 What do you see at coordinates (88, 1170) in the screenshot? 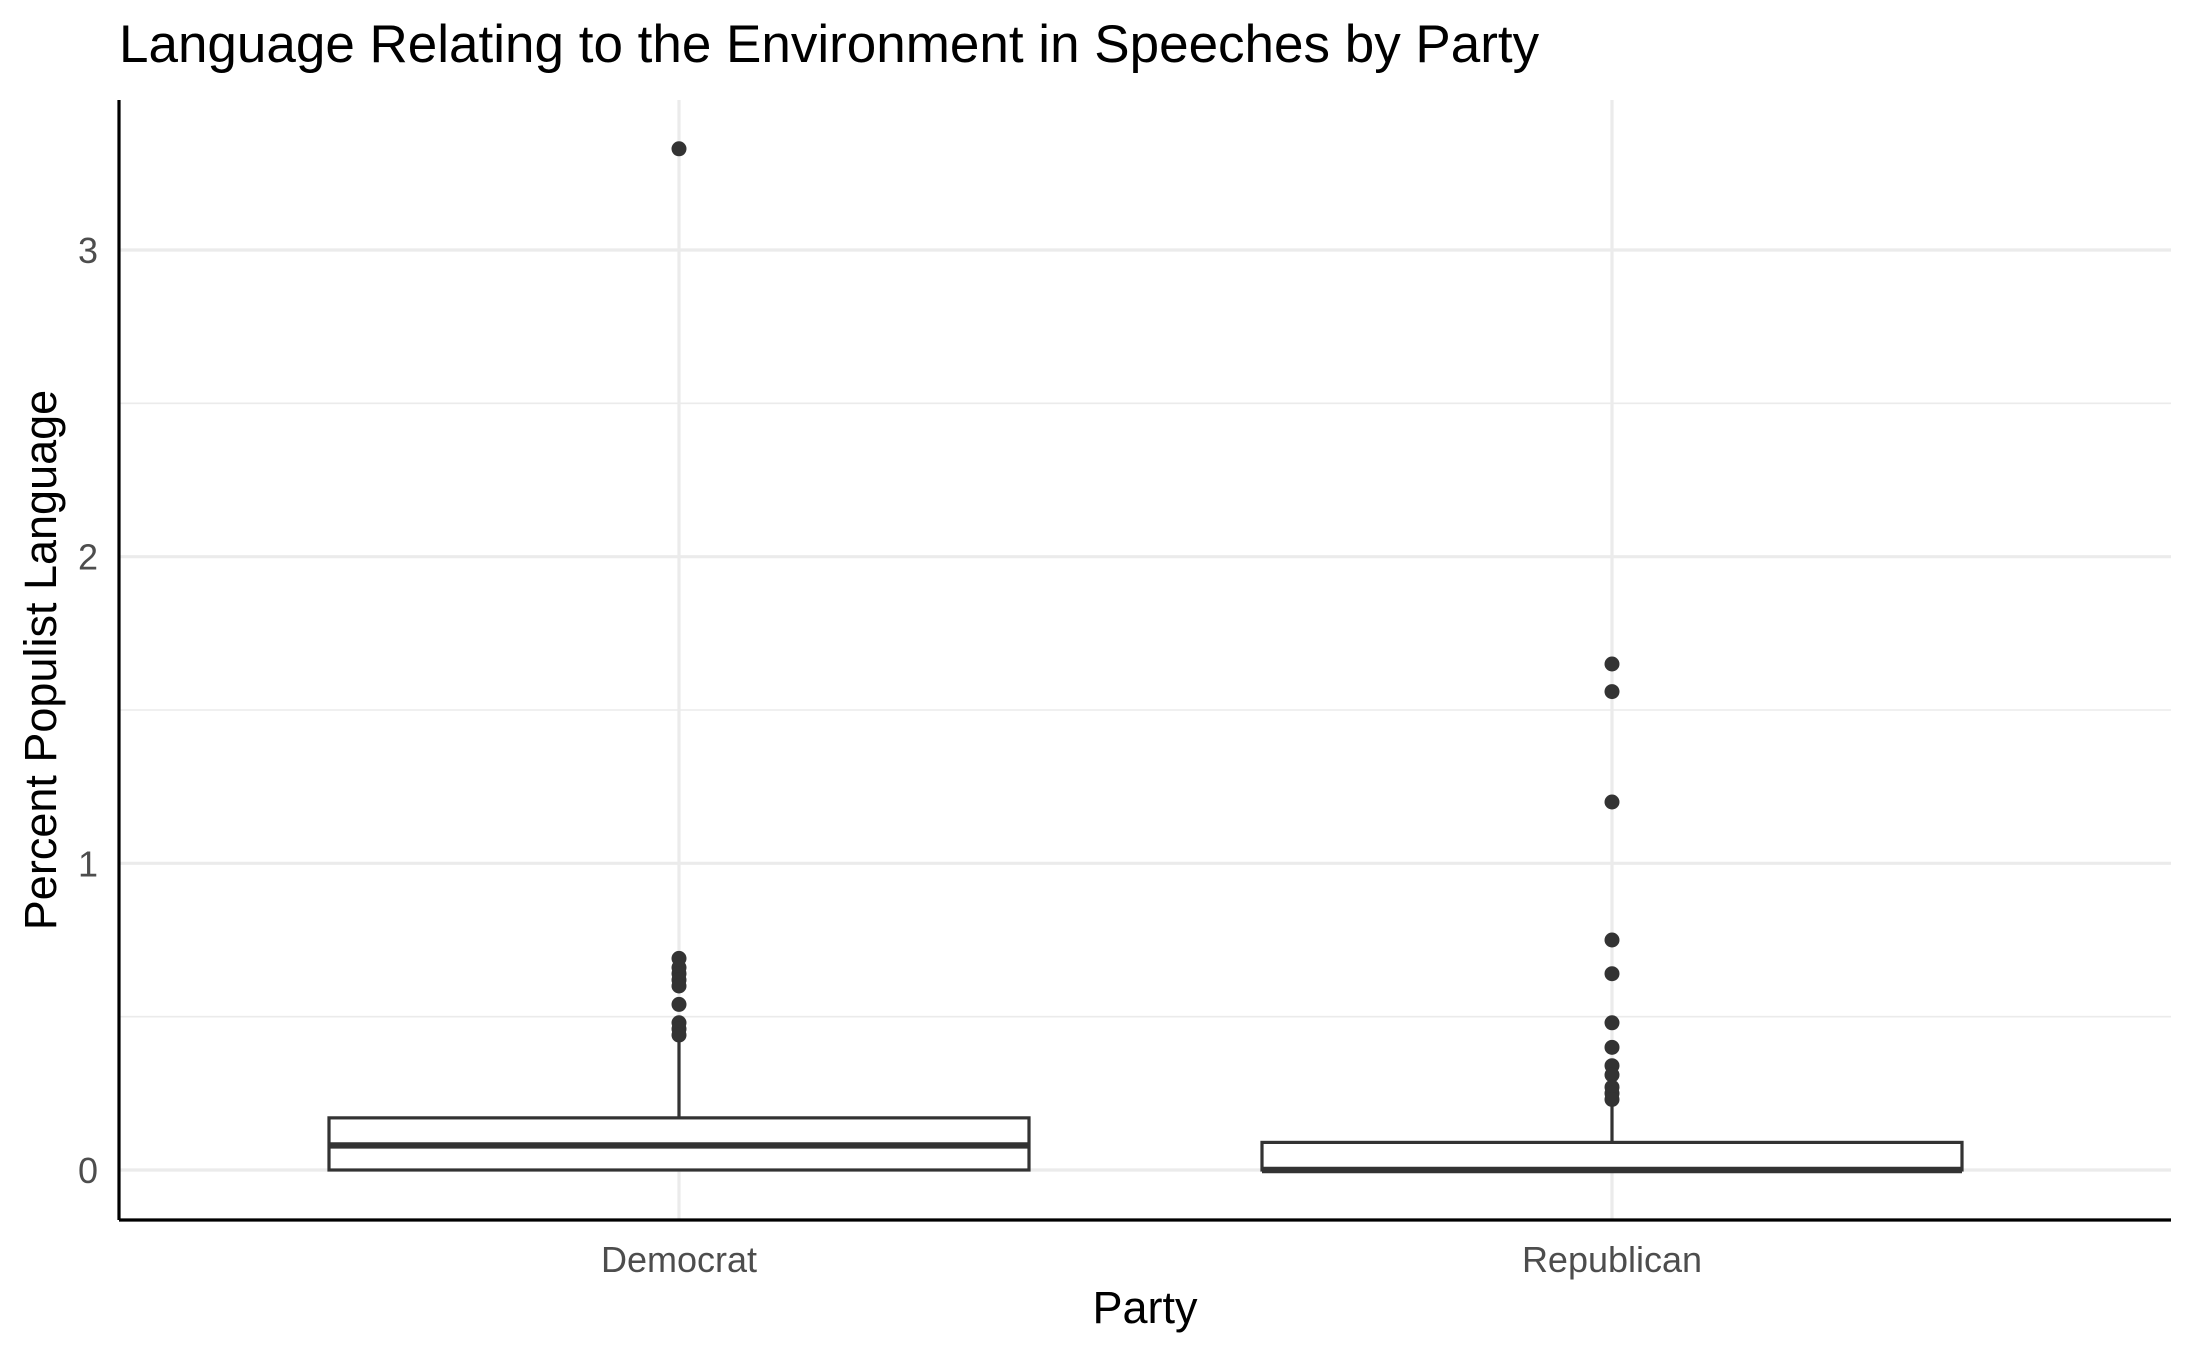
I see `y-tick-label: 0` at bounding box center [88, 1170].